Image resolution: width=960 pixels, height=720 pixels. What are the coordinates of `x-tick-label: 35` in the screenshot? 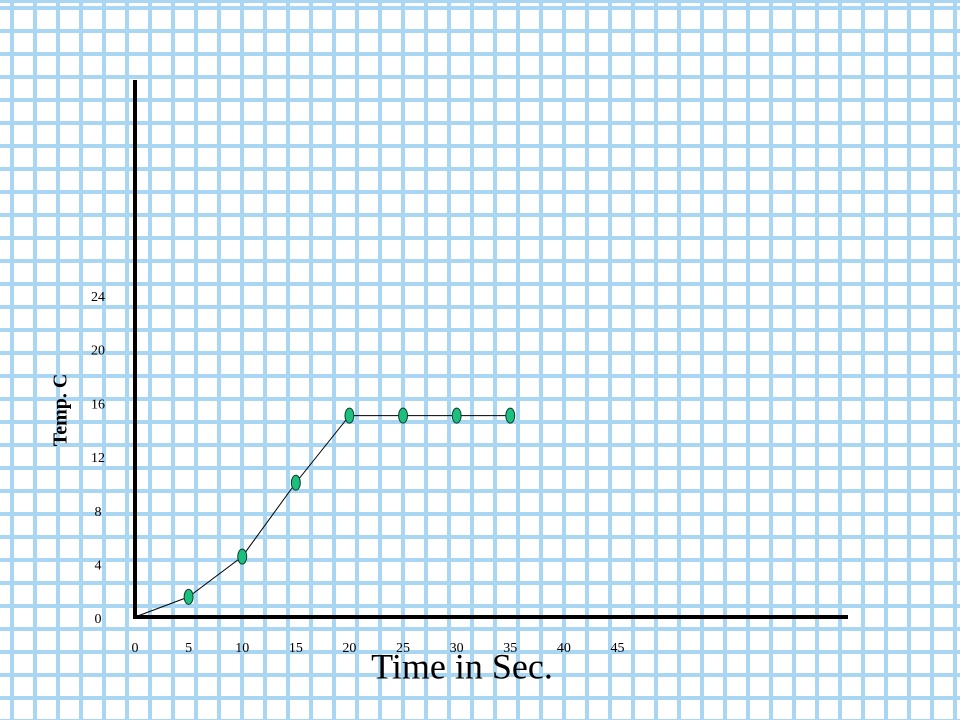 It's located at (510, 648).